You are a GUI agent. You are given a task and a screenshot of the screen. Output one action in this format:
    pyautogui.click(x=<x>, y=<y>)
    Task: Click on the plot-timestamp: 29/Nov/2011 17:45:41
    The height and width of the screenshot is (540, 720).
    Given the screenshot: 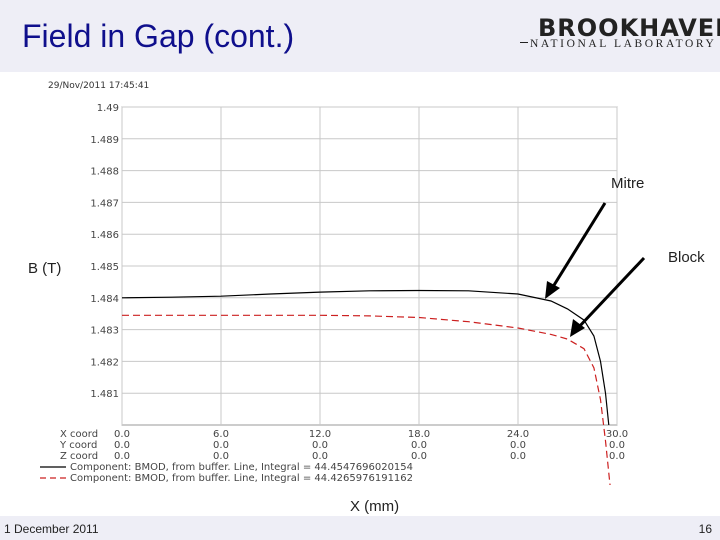 What is the action you would take?
    pyautogui.click(x=98, y=86)
    